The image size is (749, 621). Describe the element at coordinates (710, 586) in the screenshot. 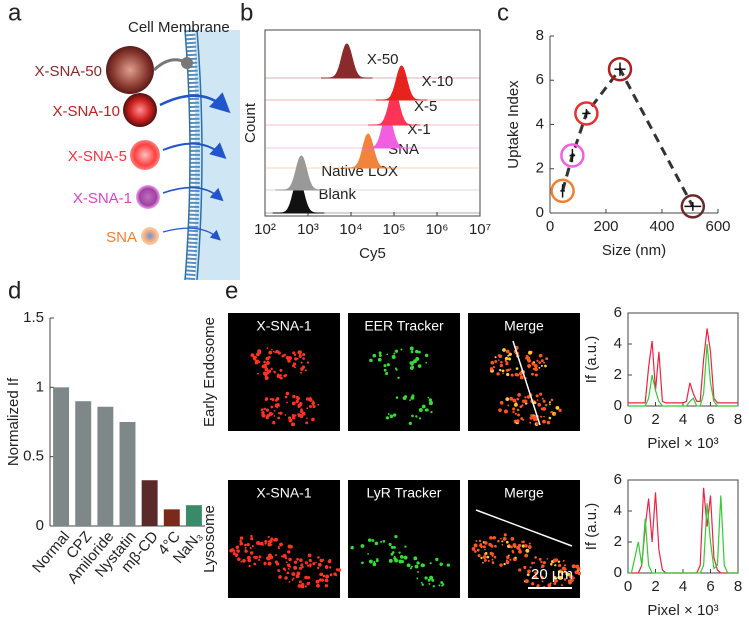

I see `x-tick-label: 6` at that location.